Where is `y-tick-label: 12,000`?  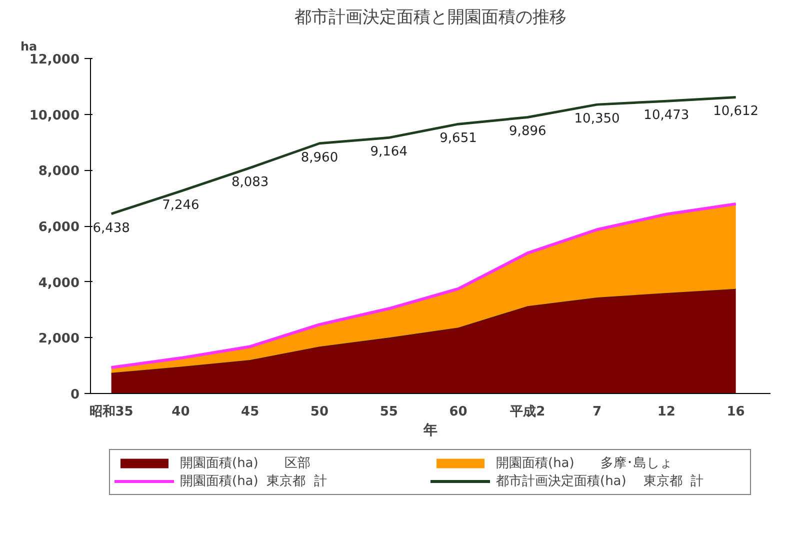
y-tick-label: 12,000 is located at coordinates (54, 60).